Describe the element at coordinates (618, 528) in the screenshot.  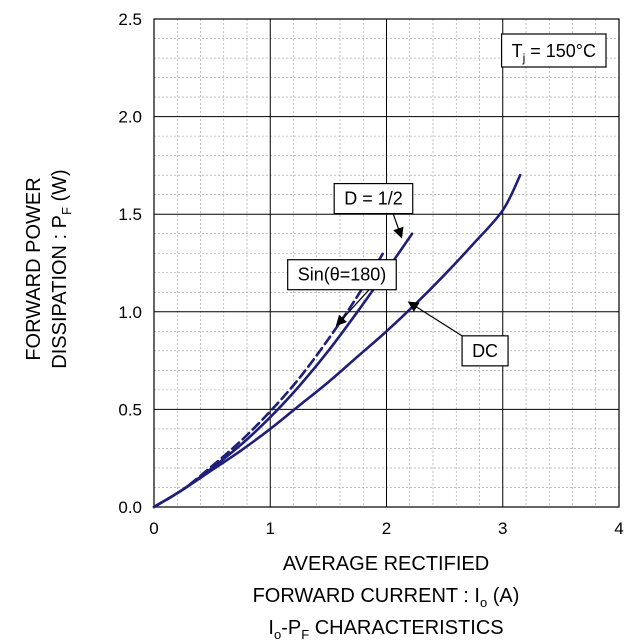
I see `x-tick-label: 4` at that location.